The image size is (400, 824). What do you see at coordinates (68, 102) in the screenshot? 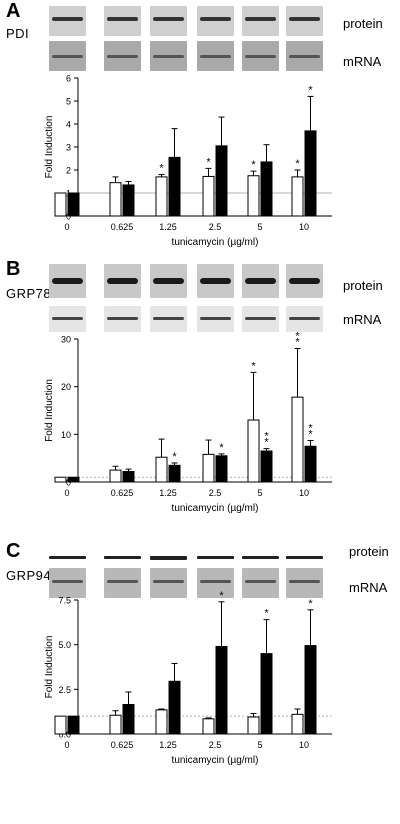
I see `y-tick-label: 5` at bounding box center [68, 102].